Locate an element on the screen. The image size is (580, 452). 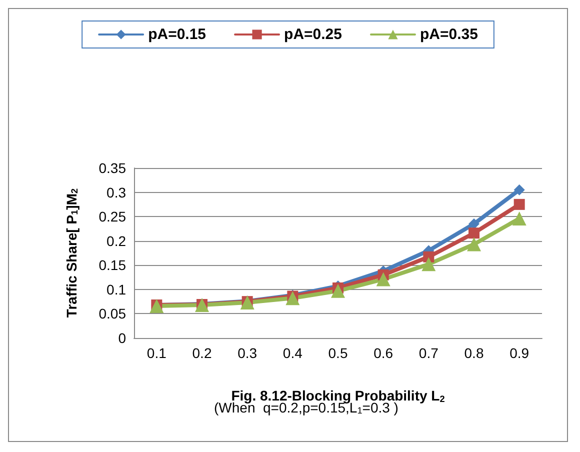
x-tick-label: 0.4 is located at coordinates (292, 353).